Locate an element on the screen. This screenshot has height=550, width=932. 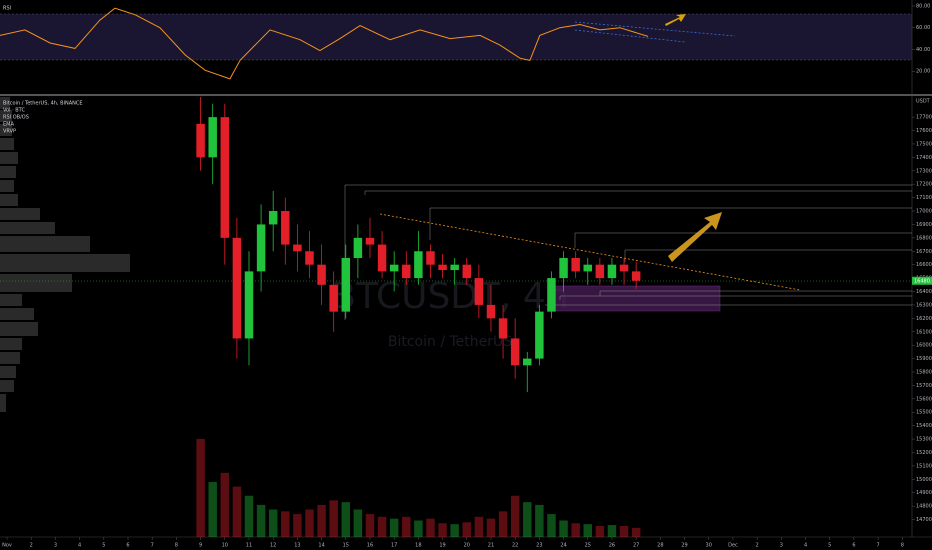
last-price-tag is located at coordinates (922, 280).